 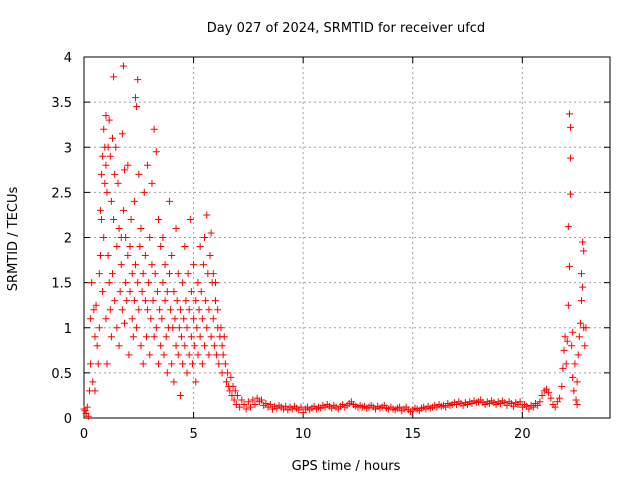 What do you see at coordinates (346, 466) in the screenshot?
I see `x-axis-label: GPS time / hours` at bounding box center [346, 466].